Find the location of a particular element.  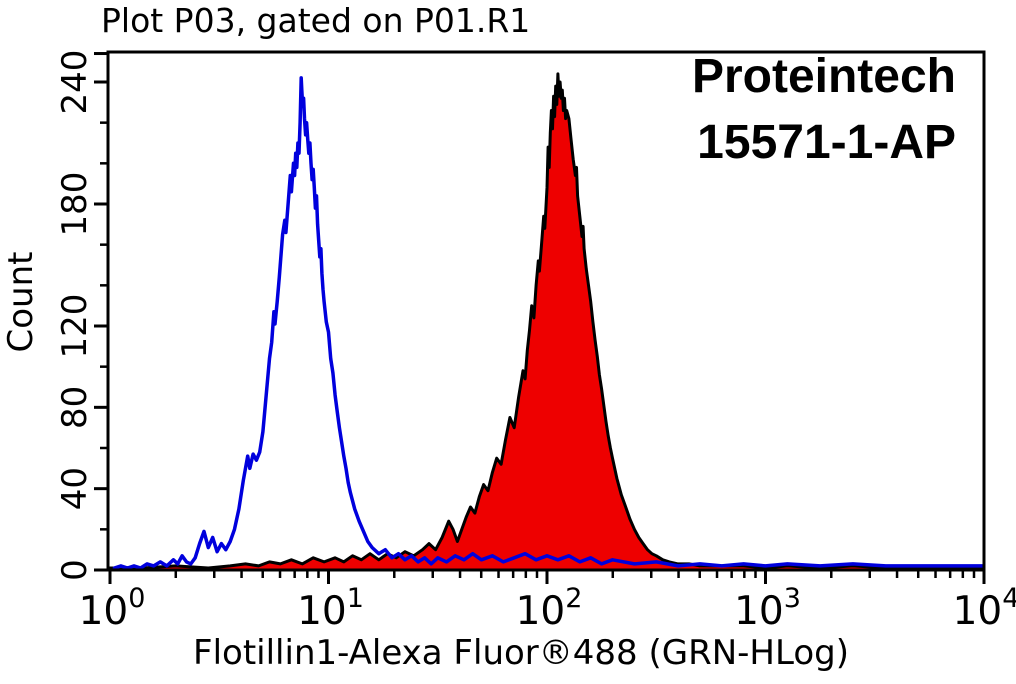

plot-title: Plot P03, gated on P01.R1 is located at coordinates (316, 20).